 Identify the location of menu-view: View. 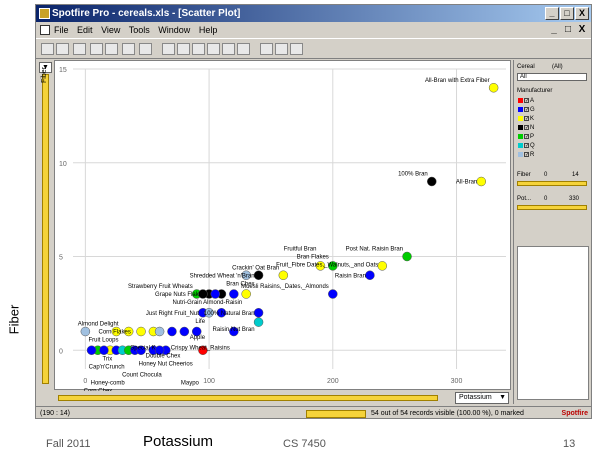
(111, 30).